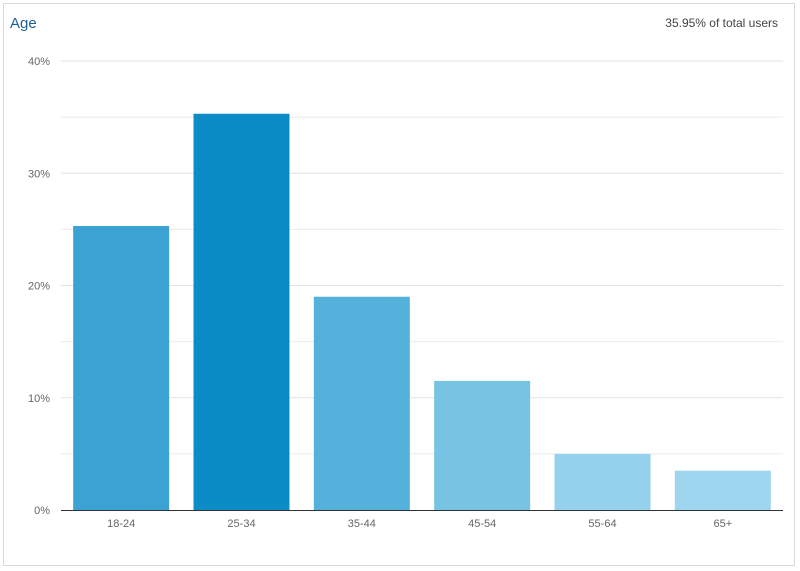 This screenshot has width=800, height=571. What do you see at coordinates (23, 23) in the screenshot?
I see `chart-title: Age` at bounding box center [23, 23].